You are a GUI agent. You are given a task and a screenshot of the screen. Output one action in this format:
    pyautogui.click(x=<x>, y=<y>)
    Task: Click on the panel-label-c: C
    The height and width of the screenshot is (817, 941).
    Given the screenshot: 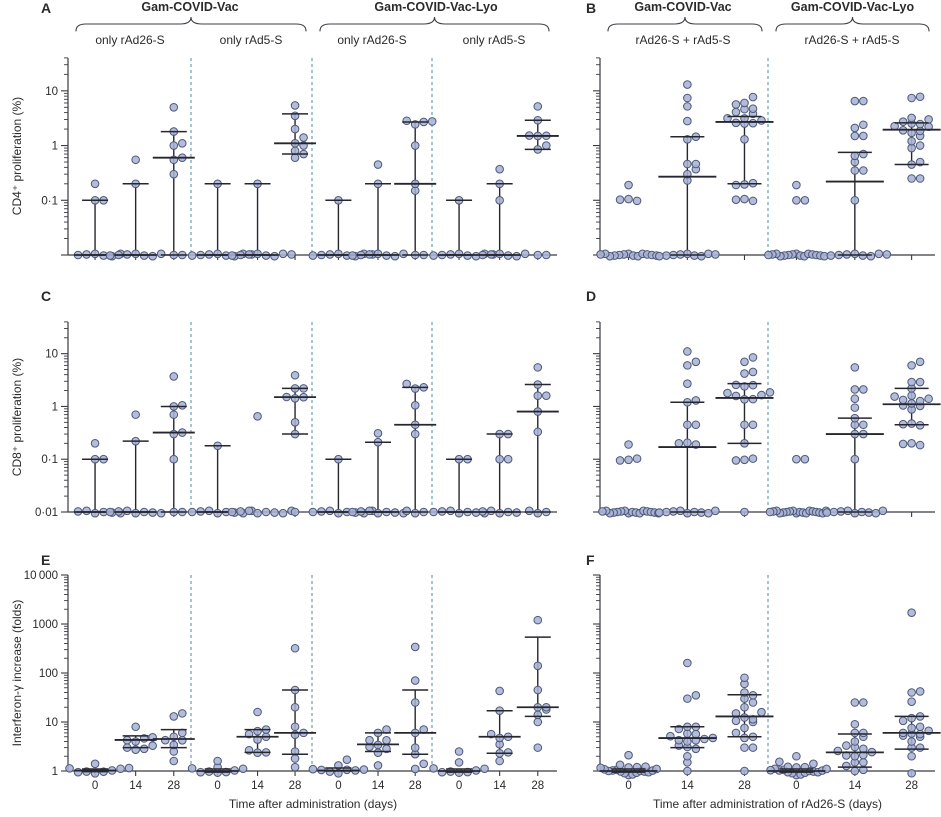 What is the action you would take?
    pyautogui.click(x=46, y=296)
    